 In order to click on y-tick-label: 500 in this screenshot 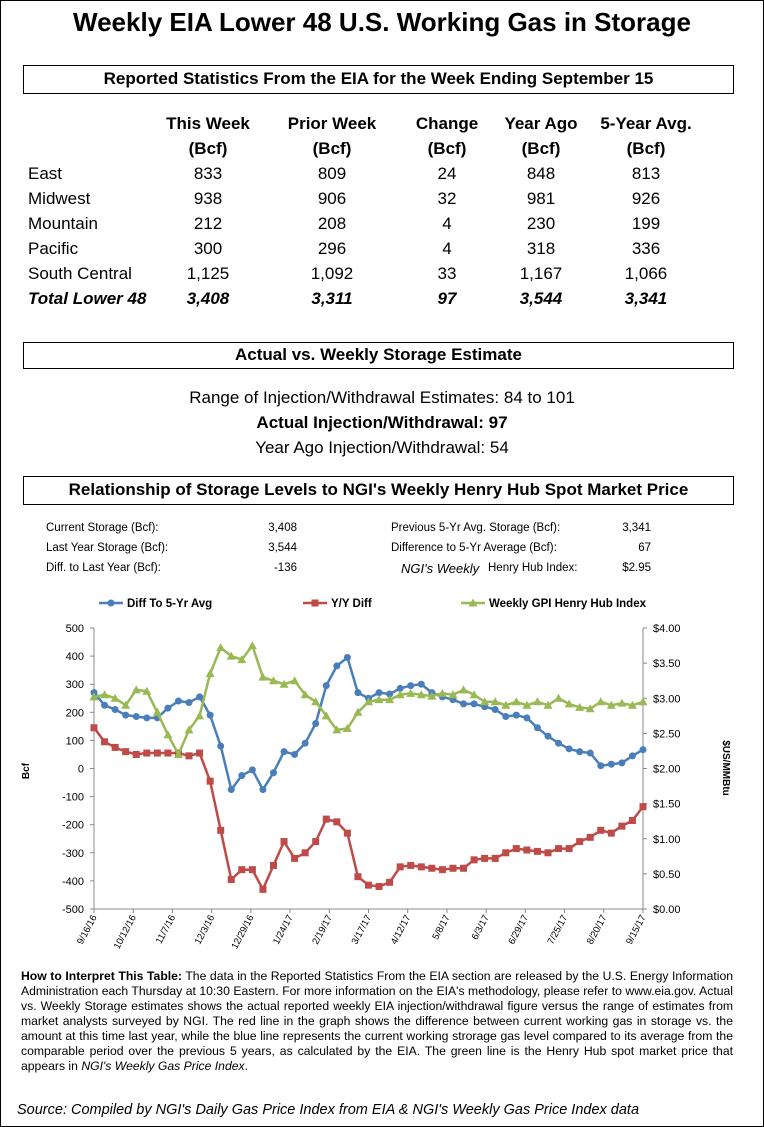, I will do `click(75, 629)`.